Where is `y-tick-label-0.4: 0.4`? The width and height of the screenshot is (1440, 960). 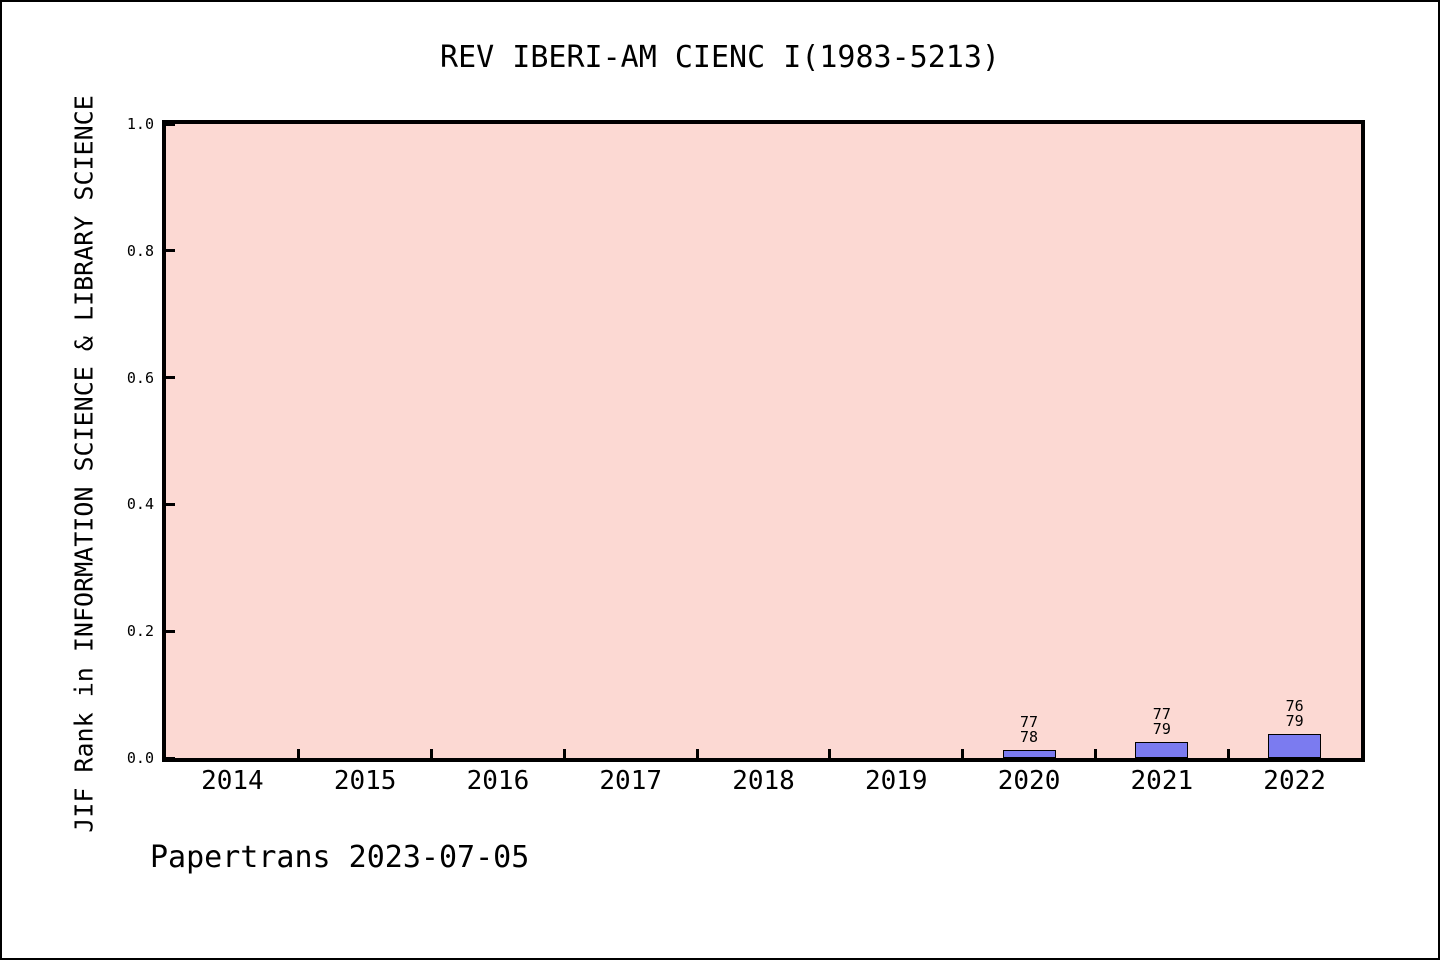 y-tick-label-0.4: 0.4 is located at coordinates (140, 504).